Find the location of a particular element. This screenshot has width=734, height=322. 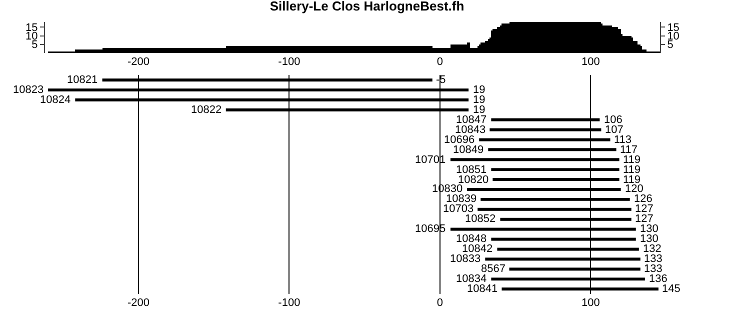

y-tick-label: 10824 is located at coordinates (55, 100).